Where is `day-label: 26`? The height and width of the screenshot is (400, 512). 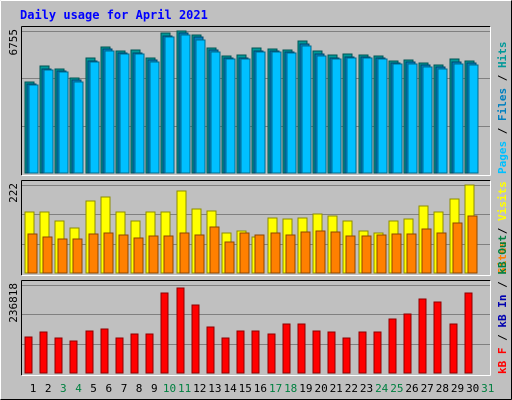
day-label: 26 is located at coordinates (411, 388).